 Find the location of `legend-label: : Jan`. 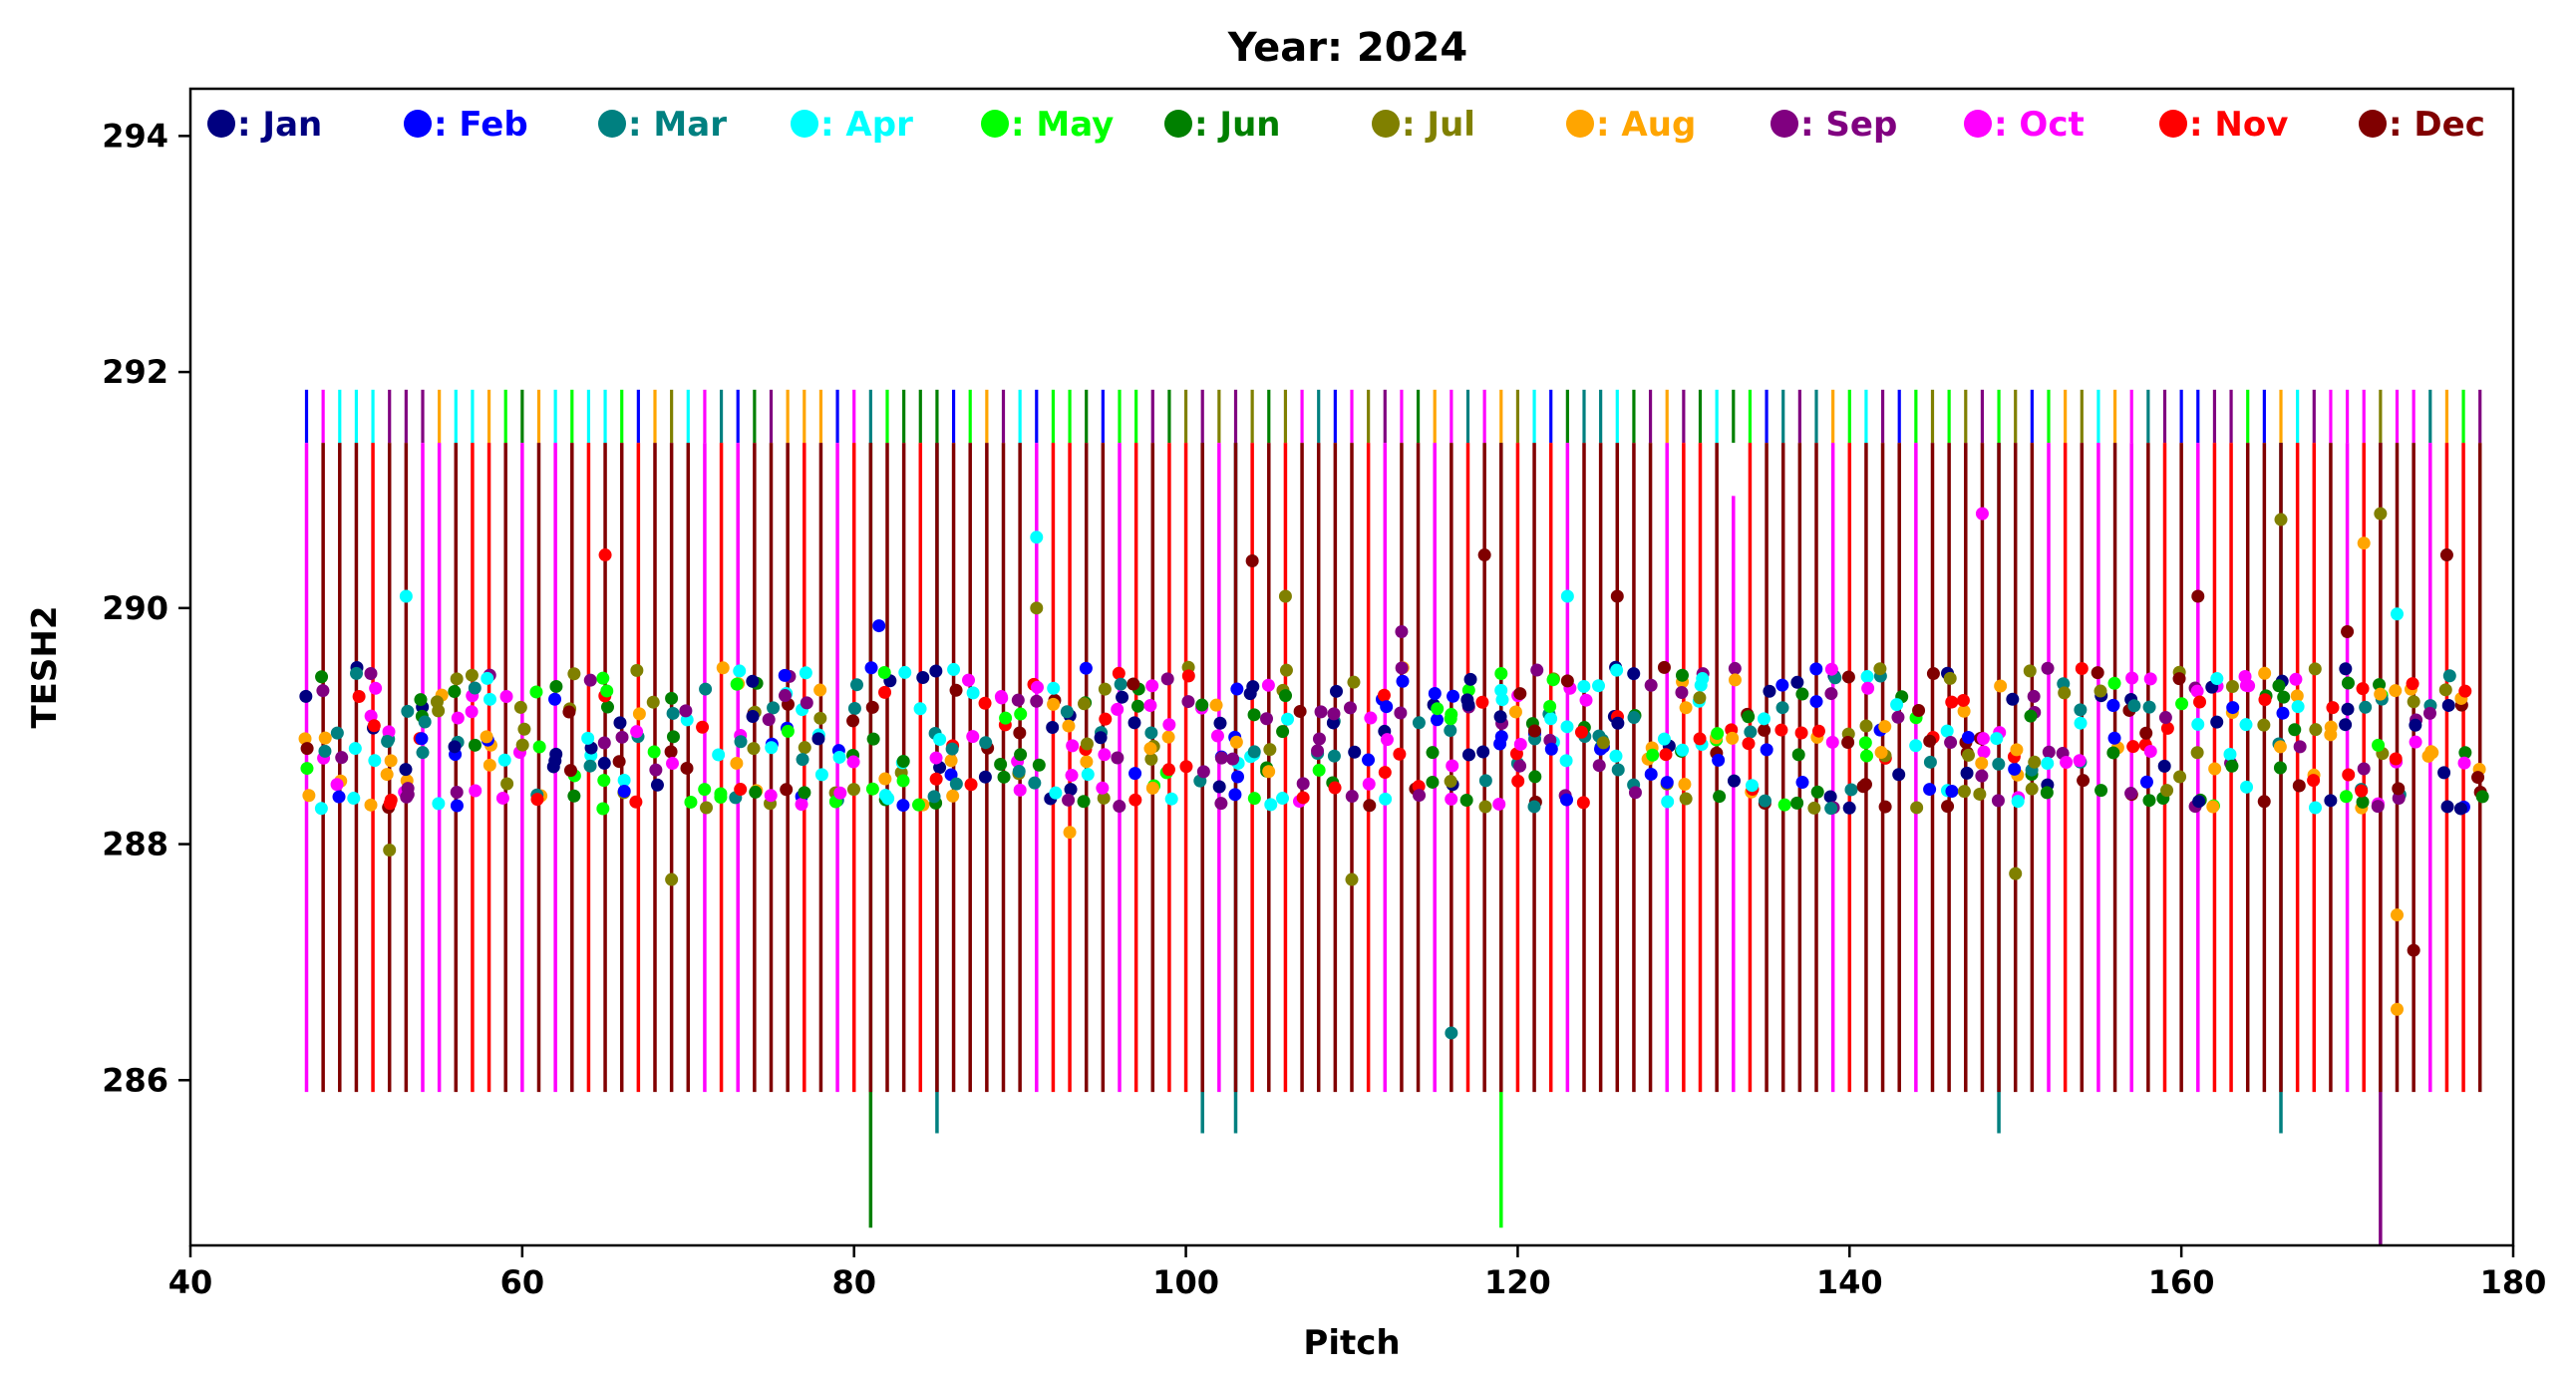

legend-label: : Jan is located at coordinates (279, 125).